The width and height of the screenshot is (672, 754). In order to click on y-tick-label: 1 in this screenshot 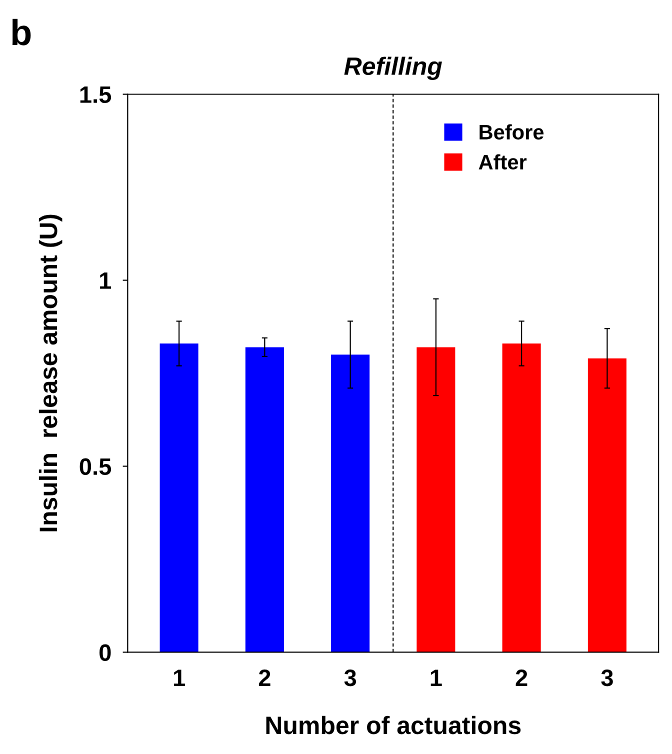, I will do `click(106, 280)`.